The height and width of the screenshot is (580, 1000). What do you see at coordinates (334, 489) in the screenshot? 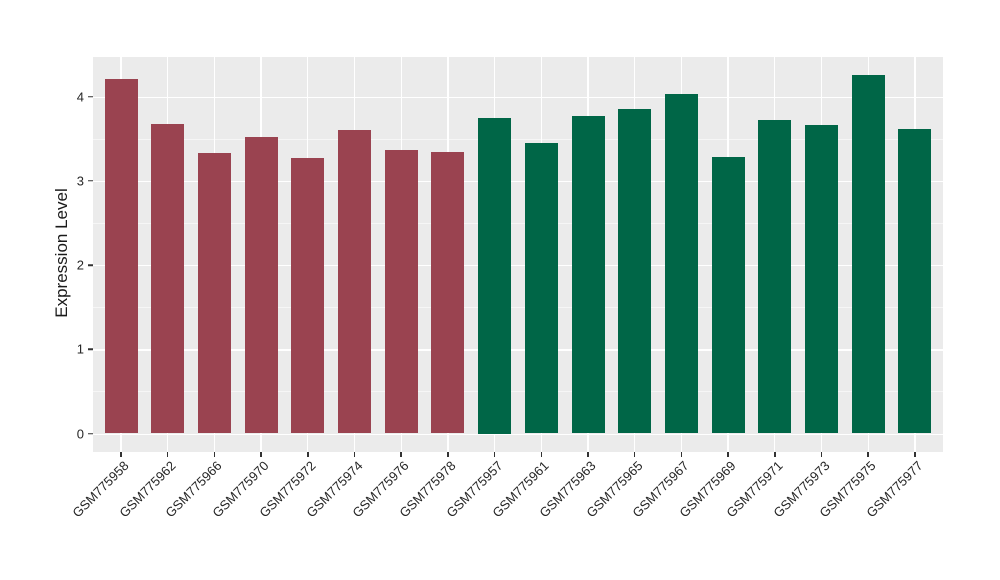
I see `x-tick-label: GSM775974` at bounding box center [334, 489].